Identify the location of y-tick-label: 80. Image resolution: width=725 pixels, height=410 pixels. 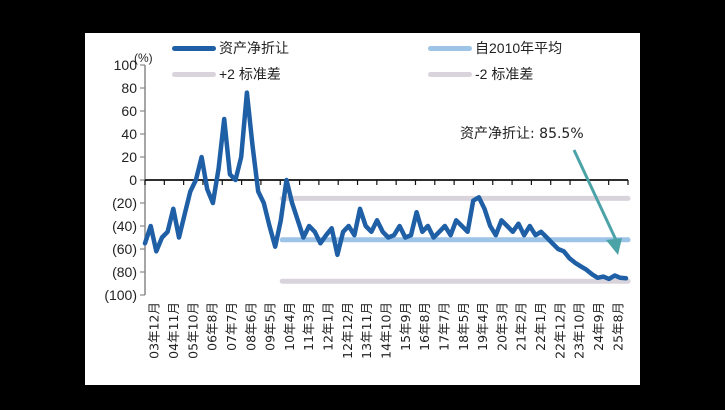
(129, 88).